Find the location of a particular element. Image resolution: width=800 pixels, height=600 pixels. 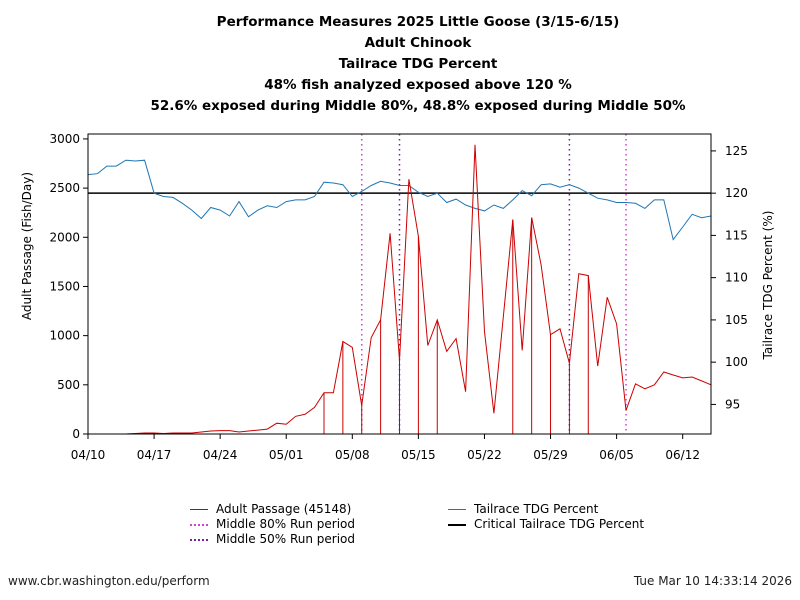

y-axis-label-right: Tailrace TDG Percent (%) is located at coordinates (768, 286).